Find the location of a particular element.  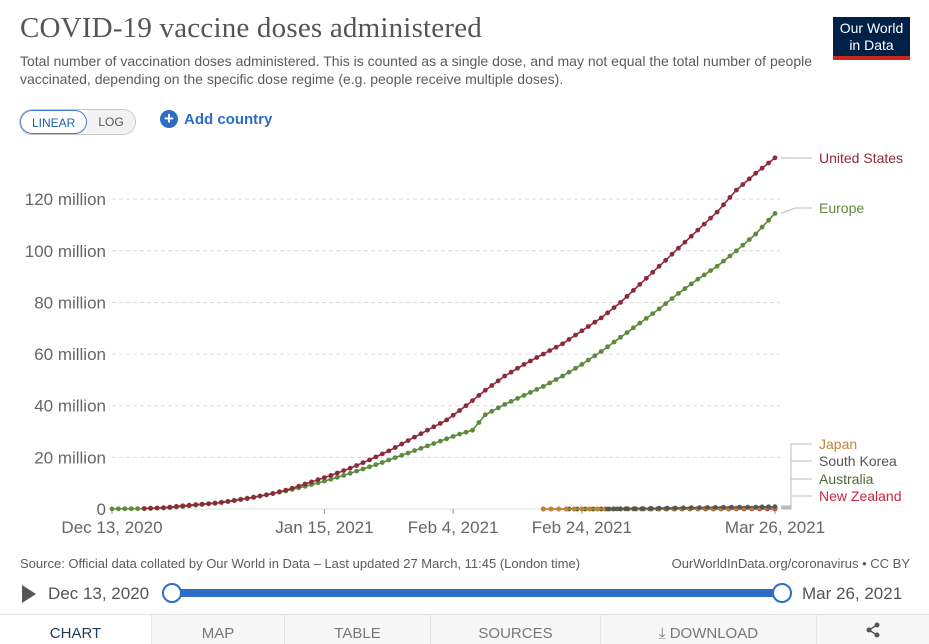

legend-united-states: United States is located at coordinates (841, 158).